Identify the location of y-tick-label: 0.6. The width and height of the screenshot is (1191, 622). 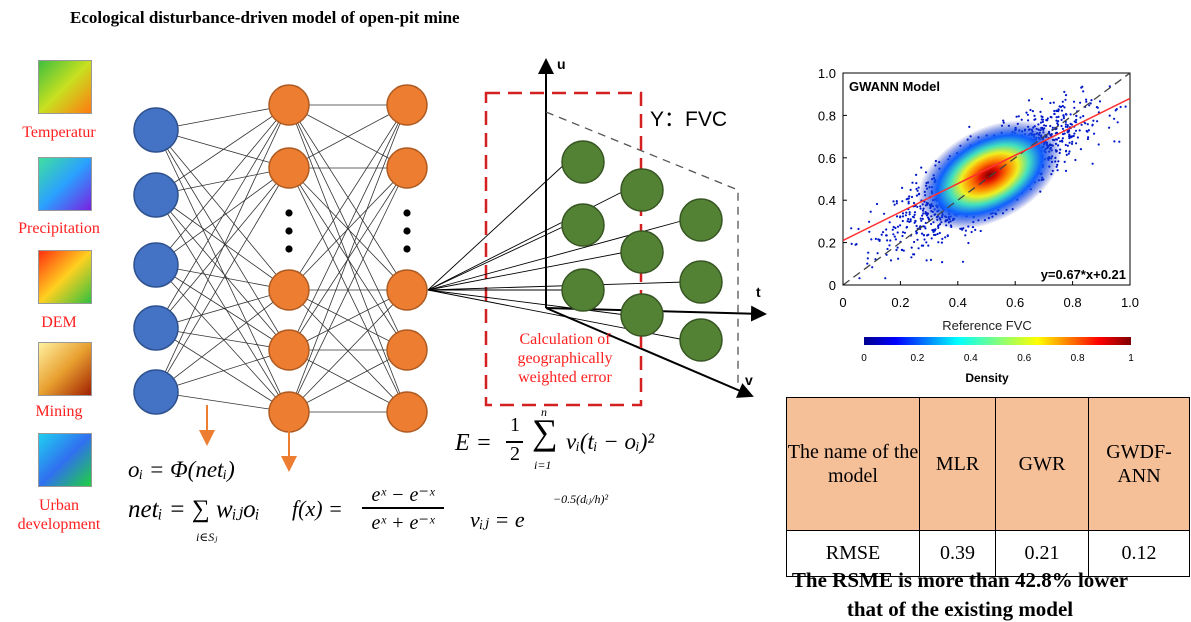
(827, 158).